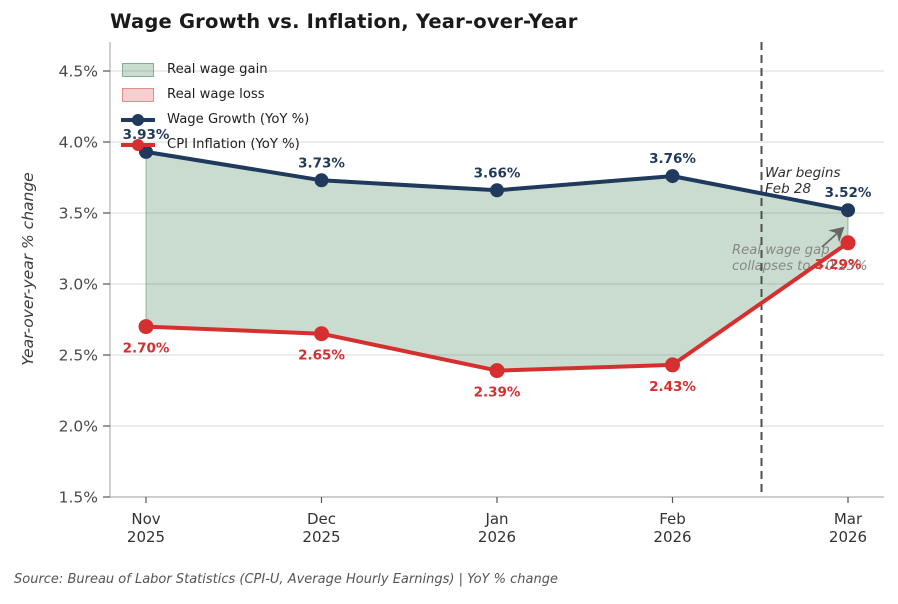 Image resolution: width=898 pixels, height=604 pixels. I want to click on cpi-value-label: 2.43%, so click(672, 387).